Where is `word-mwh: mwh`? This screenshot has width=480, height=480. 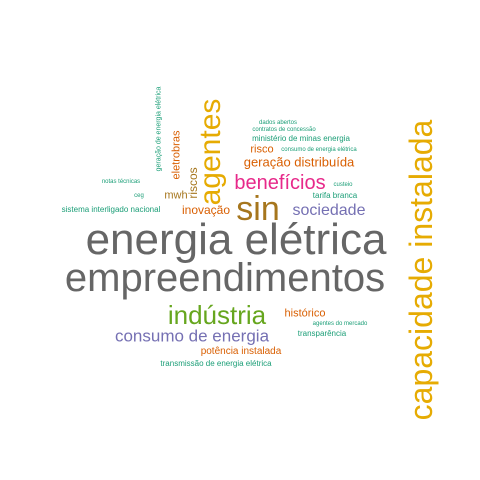
word-mwh: mwh is located at coordinates (176, 195).